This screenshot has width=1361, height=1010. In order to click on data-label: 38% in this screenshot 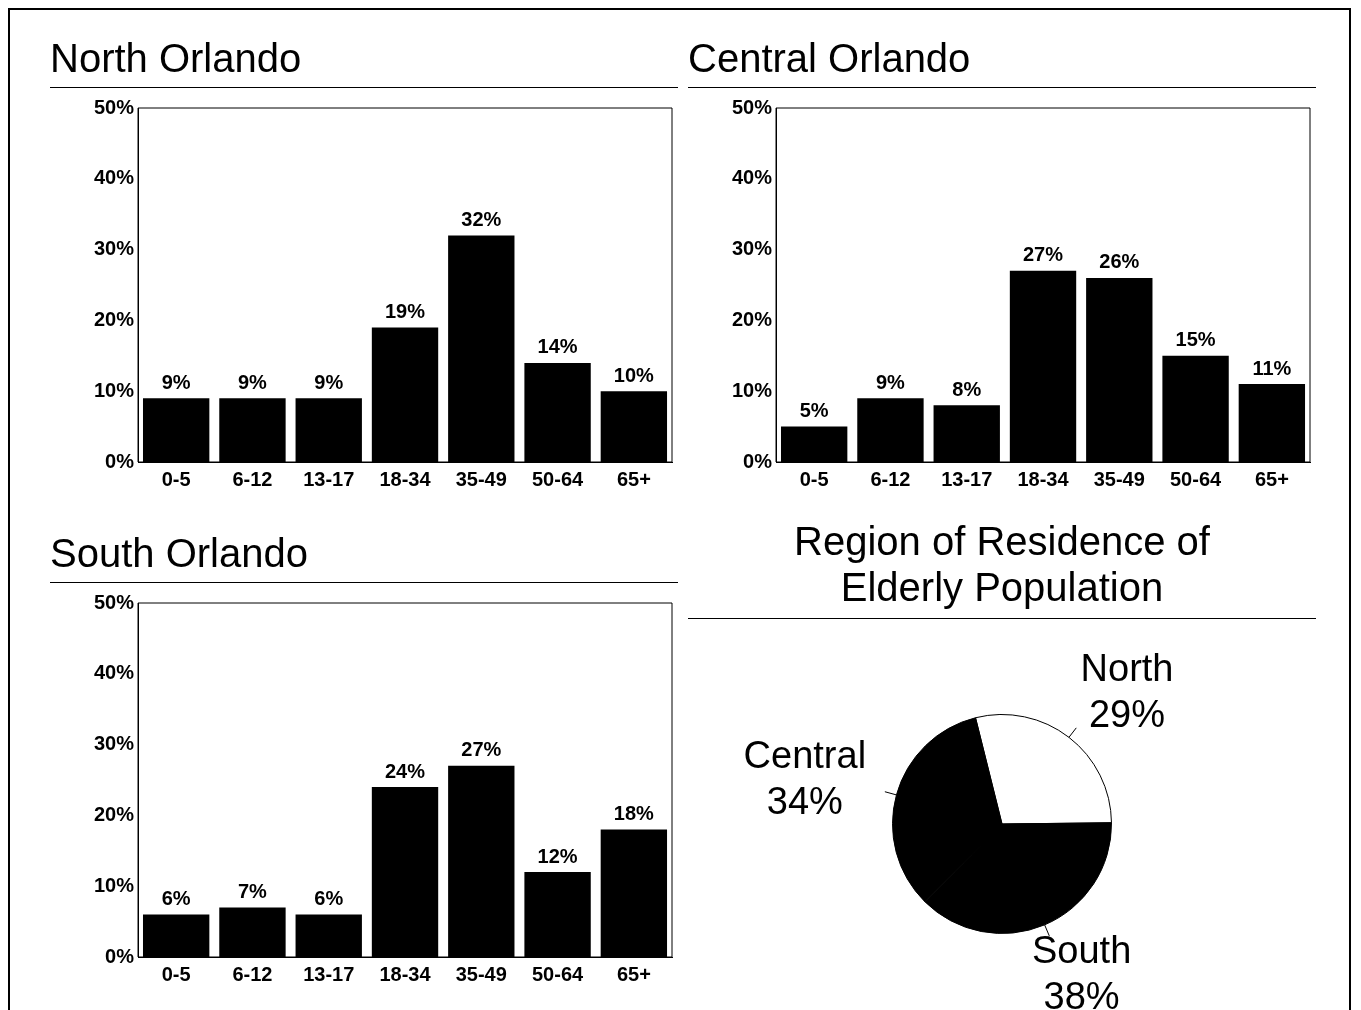, I will do `click(1081, 992)`.